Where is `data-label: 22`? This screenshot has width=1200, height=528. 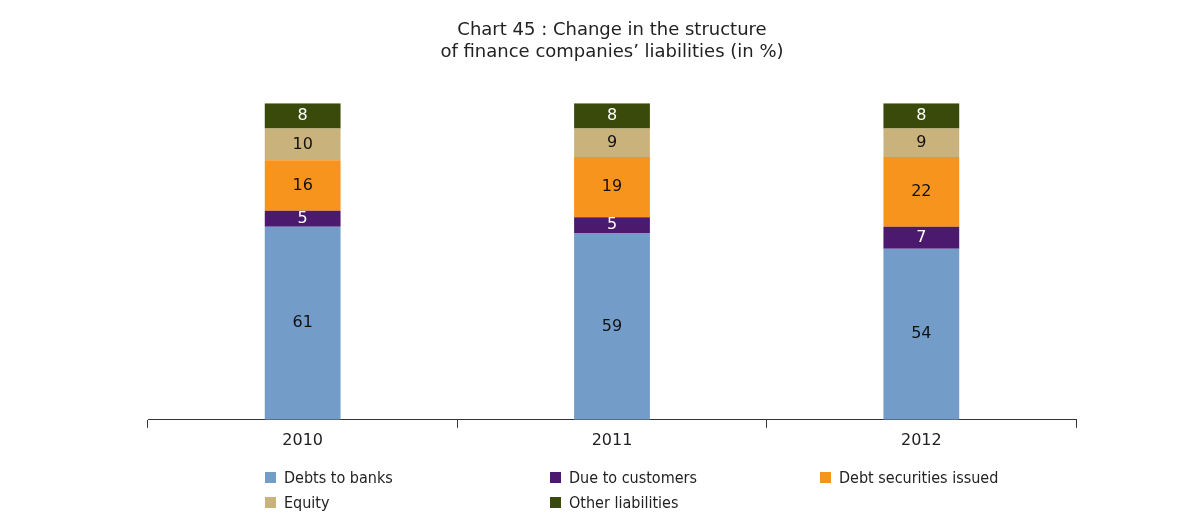 data-label: 22 is located at coordinates (921, 190).